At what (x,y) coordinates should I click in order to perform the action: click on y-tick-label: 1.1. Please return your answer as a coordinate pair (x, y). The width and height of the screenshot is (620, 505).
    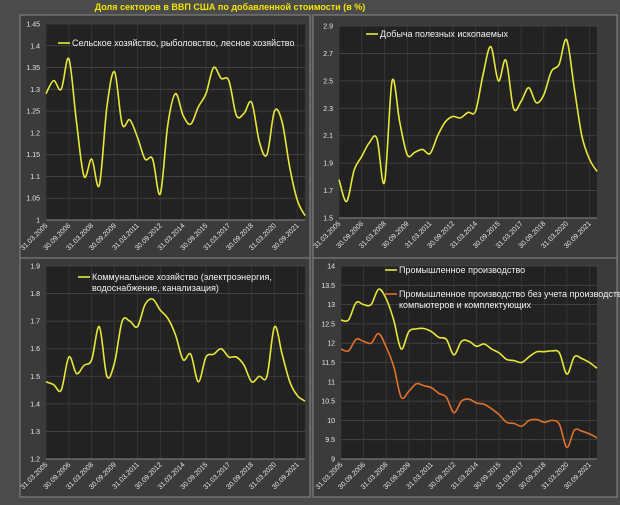
    Looking at the image, I should click on (35, 177).